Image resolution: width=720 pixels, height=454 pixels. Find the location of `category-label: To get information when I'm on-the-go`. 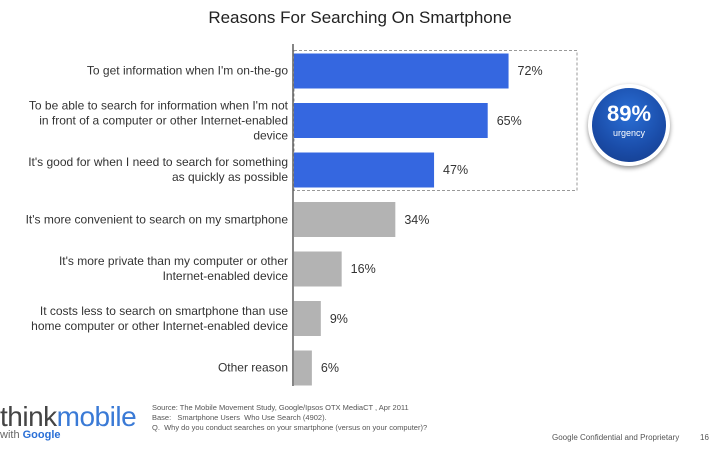

category-label: To get information when I'm on-the-go is located at coordinates (187, 70).